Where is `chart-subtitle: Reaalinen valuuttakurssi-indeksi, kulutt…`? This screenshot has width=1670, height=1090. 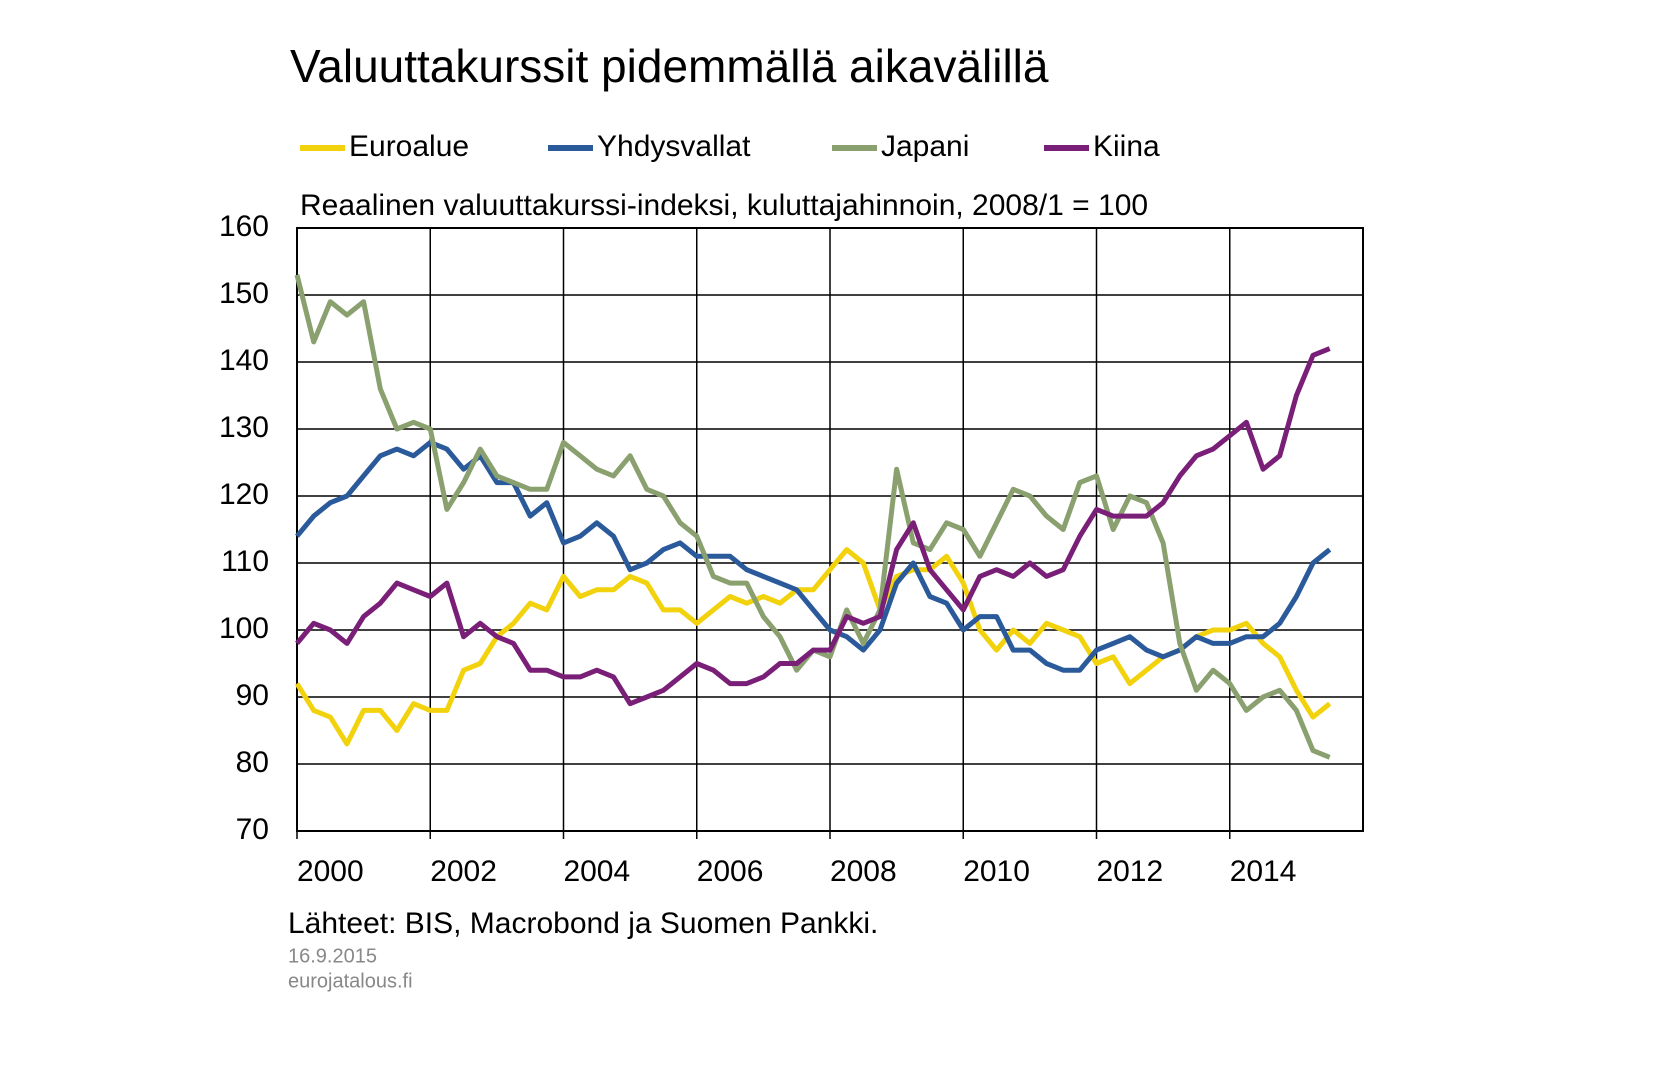 chart-subtitle: Reaalinen valuuttakurssi-indeksi, kulutt… is located at coordinates (724, 205).